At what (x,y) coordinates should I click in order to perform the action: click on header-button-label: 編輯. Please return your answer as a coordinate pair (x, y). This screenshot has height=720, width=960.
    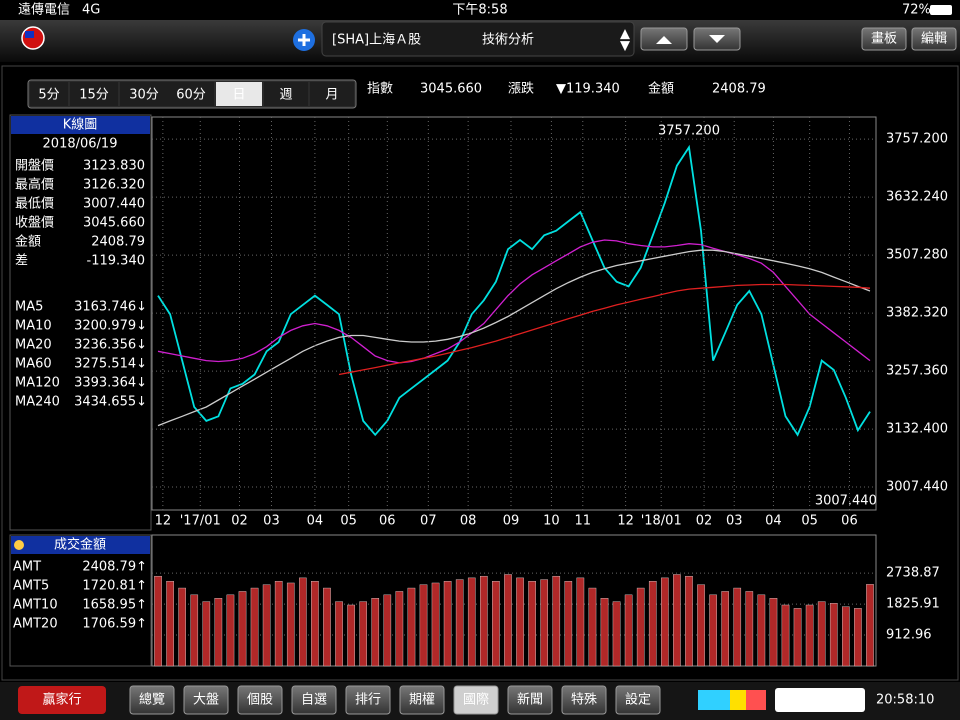
    Looking at the image, I should click on (934, 39).